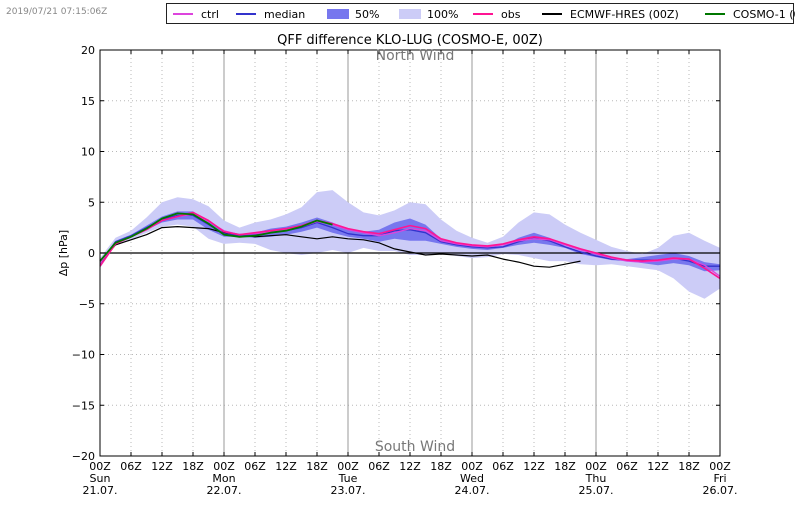 The height and width of the screenshot is (509, 800). I want to click on x-tick-label: 22.07., so click(224, 490).